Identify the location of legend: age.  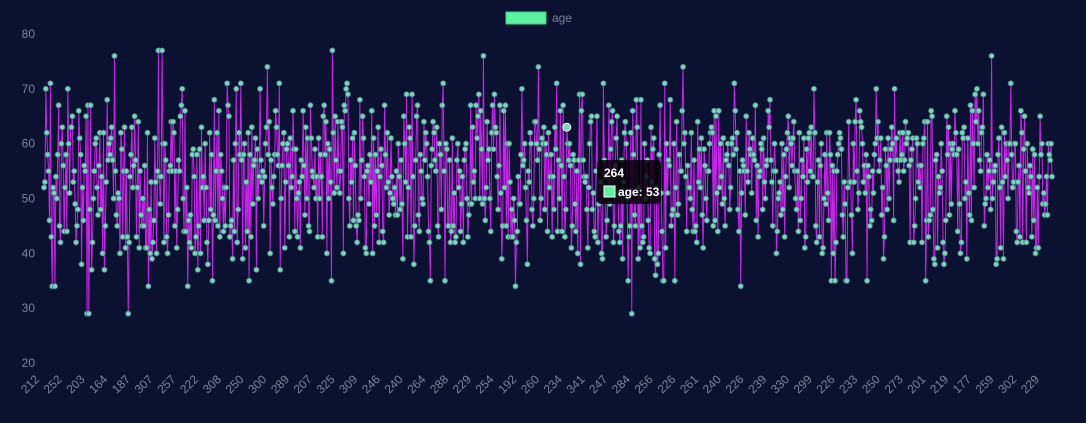
(538, 18).